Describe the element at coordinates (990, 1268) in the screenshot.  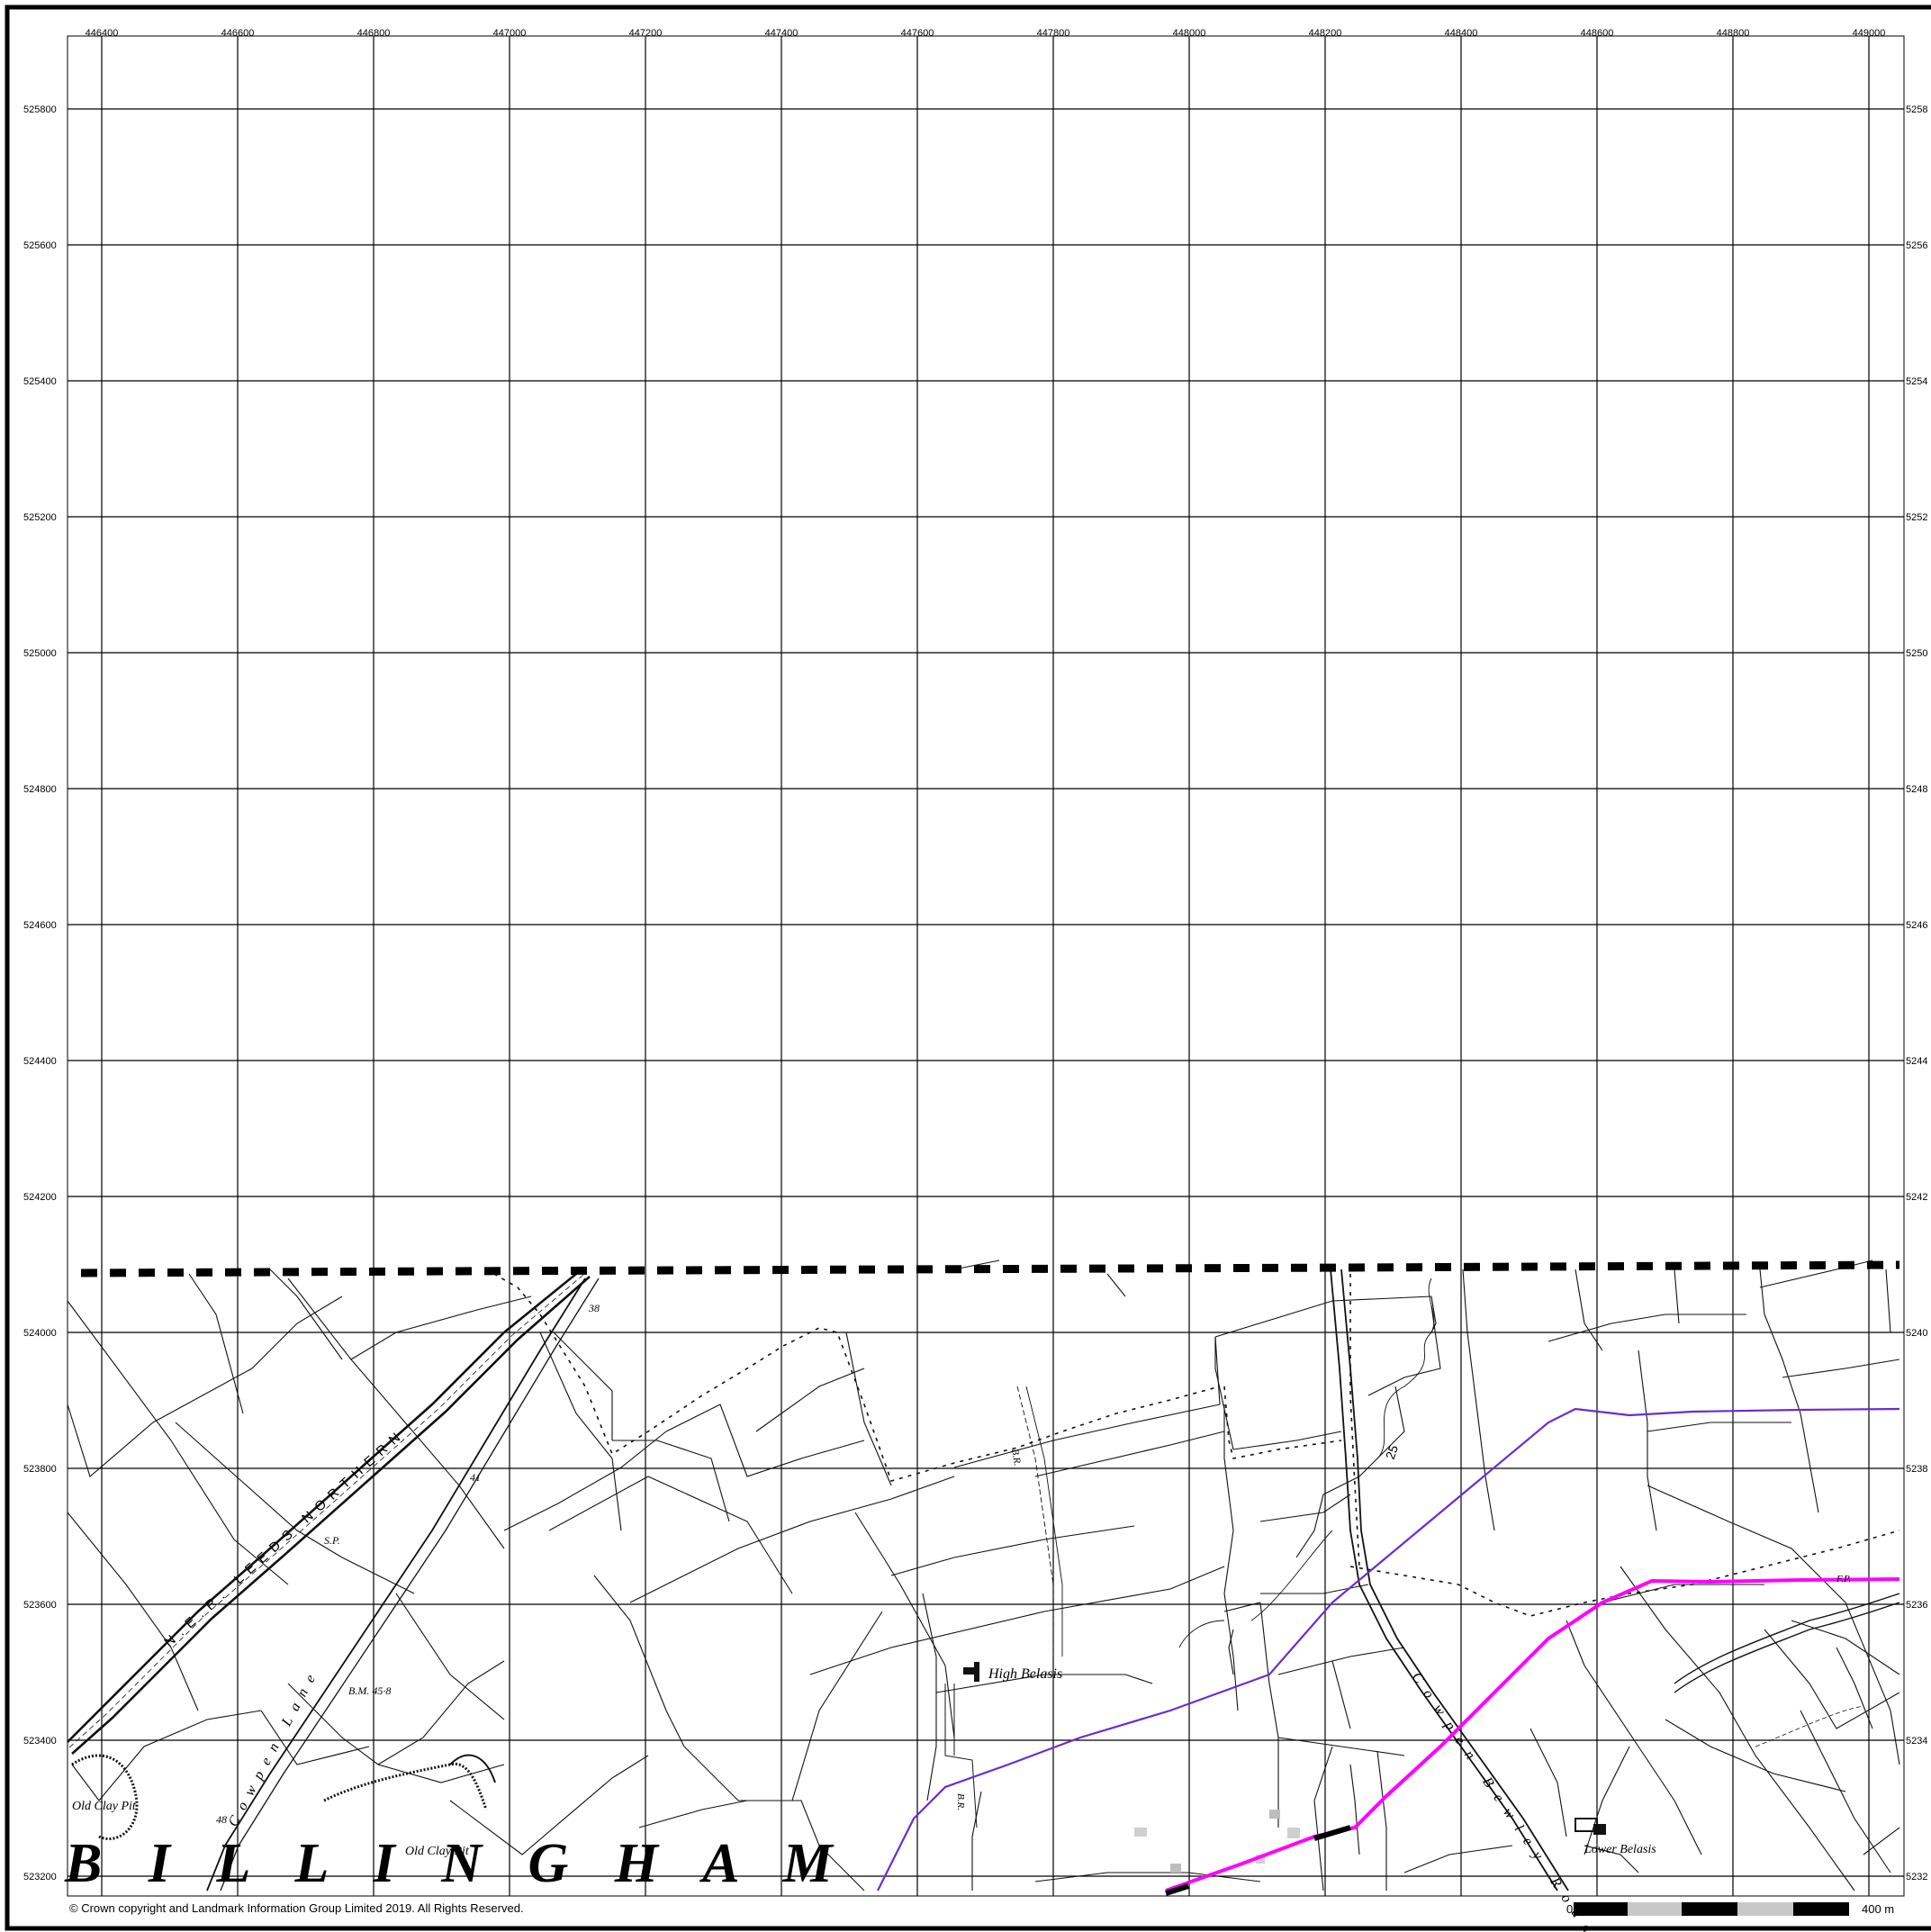
I see `boundary-dashed-line` at that location.